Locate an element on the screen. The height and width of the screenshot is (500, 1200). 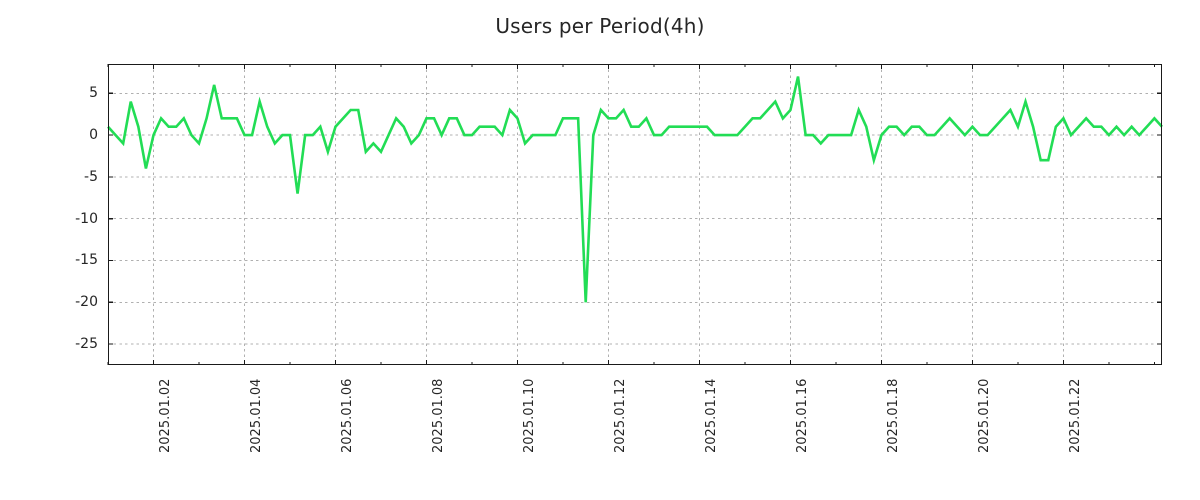
x-tick-label: 2025.01.14 is located at coordinates (712, 415).